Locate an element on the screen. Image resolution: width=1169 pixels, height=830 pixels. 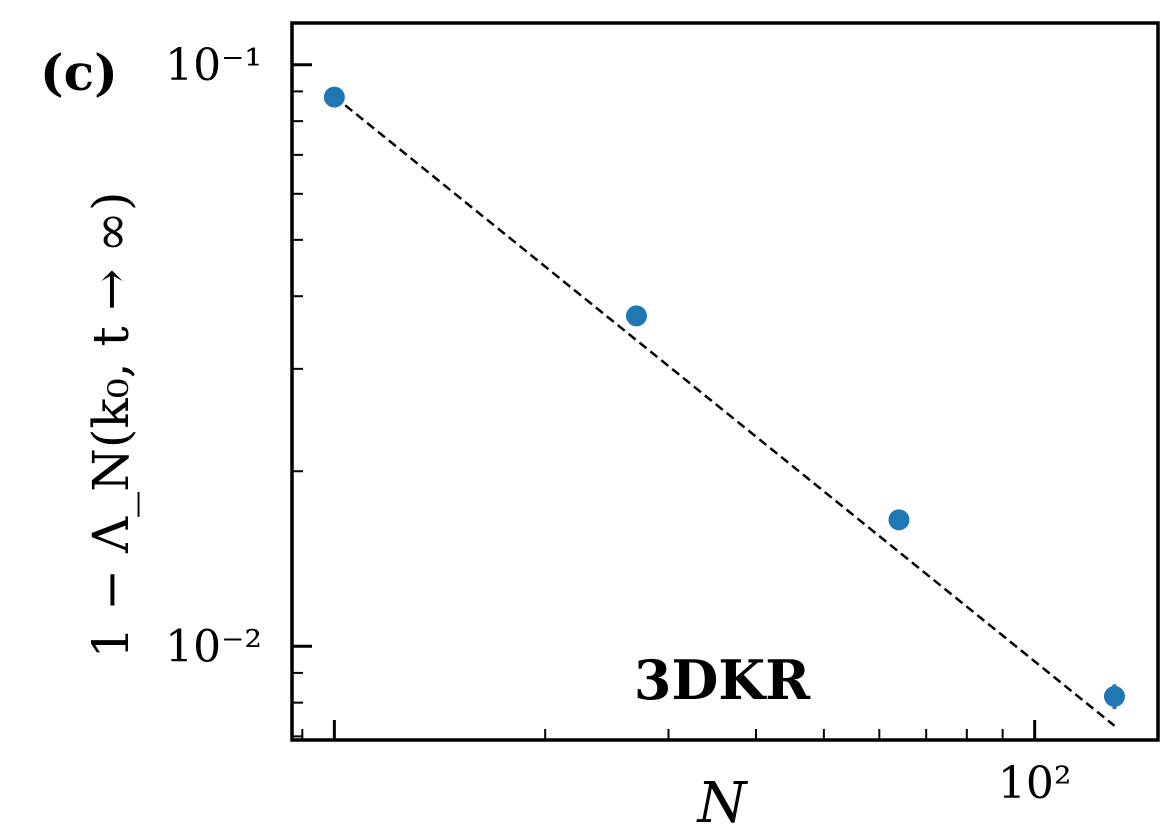
x-axis-label: N is located at coordinates (722, 800).